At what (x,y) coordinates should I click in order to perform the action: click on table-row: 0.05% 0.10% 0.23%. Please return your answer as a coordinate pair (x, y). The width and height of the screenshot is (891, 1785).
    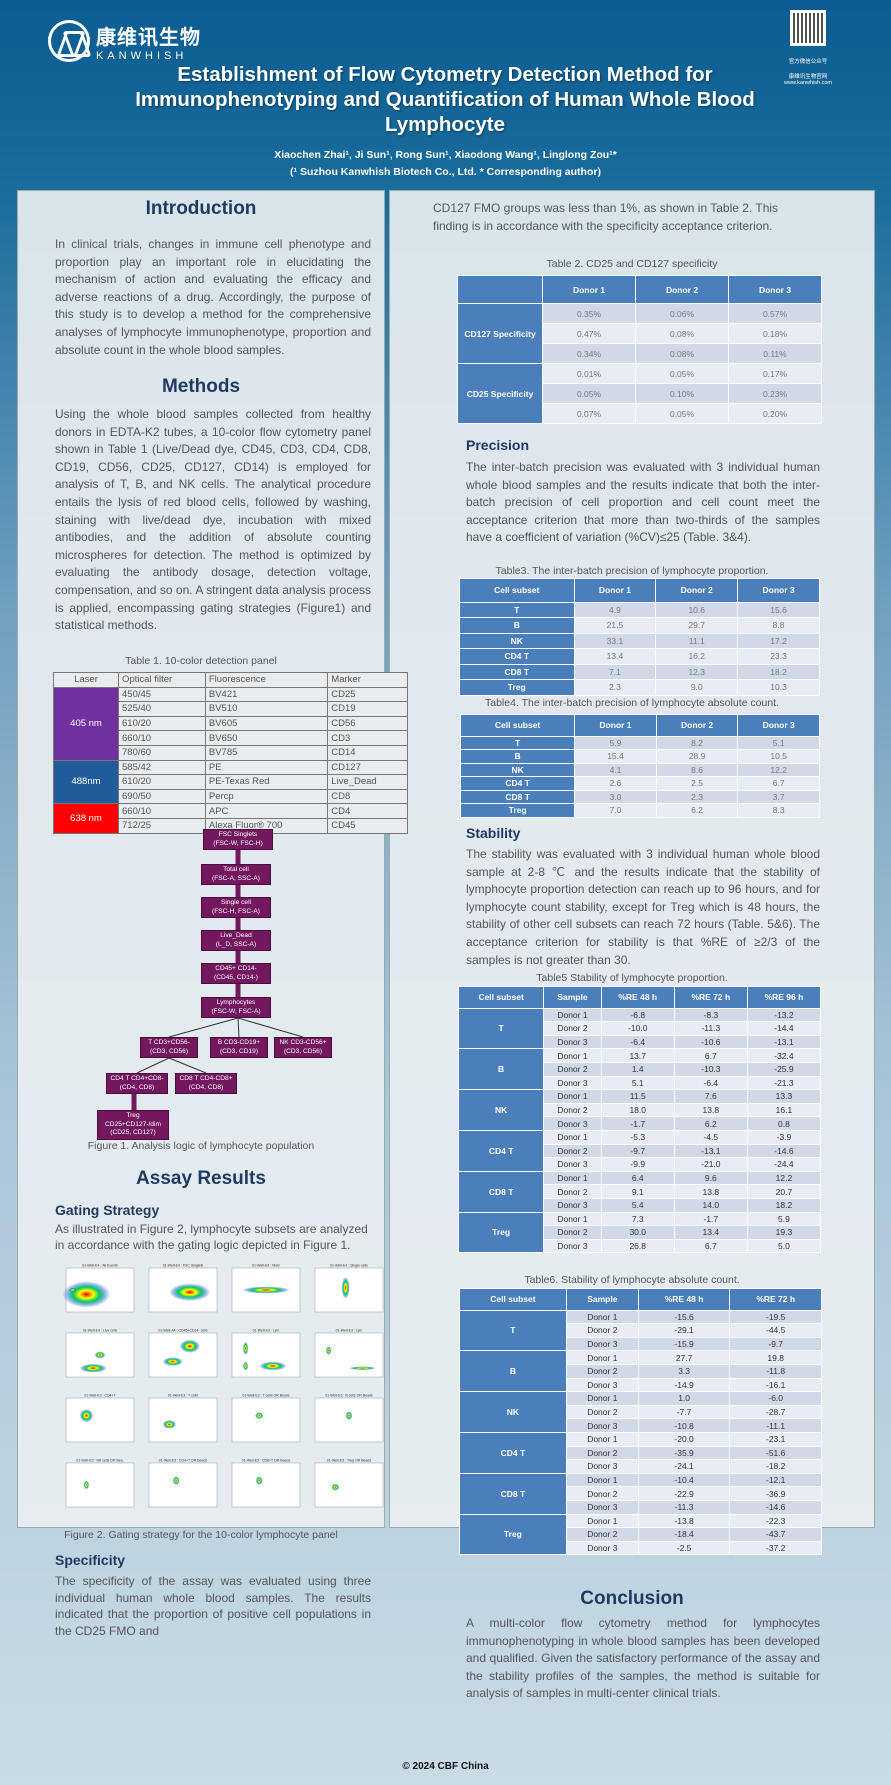
    Looking at the image, I should click on (640, 393).